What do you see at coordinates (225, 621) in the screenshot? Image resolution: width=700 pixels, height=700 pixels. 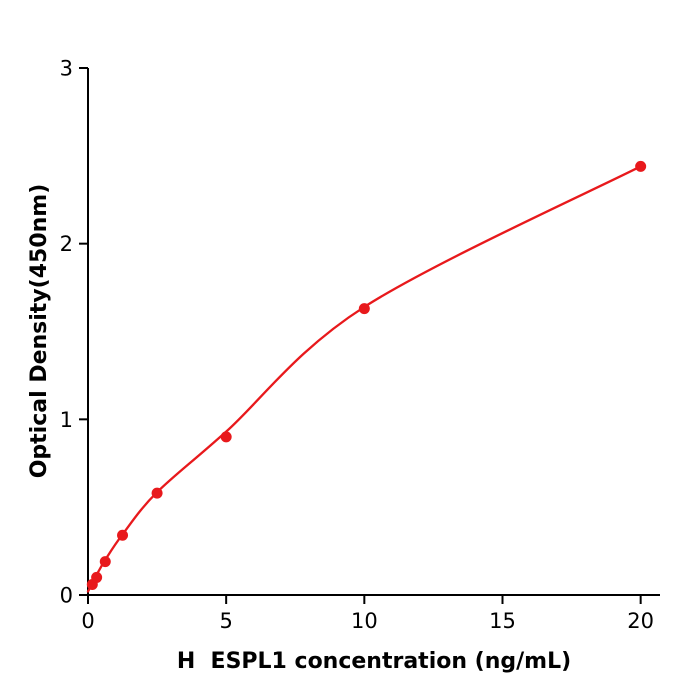 I see `x-tick-label: 5` at bounding box center [225, 621].